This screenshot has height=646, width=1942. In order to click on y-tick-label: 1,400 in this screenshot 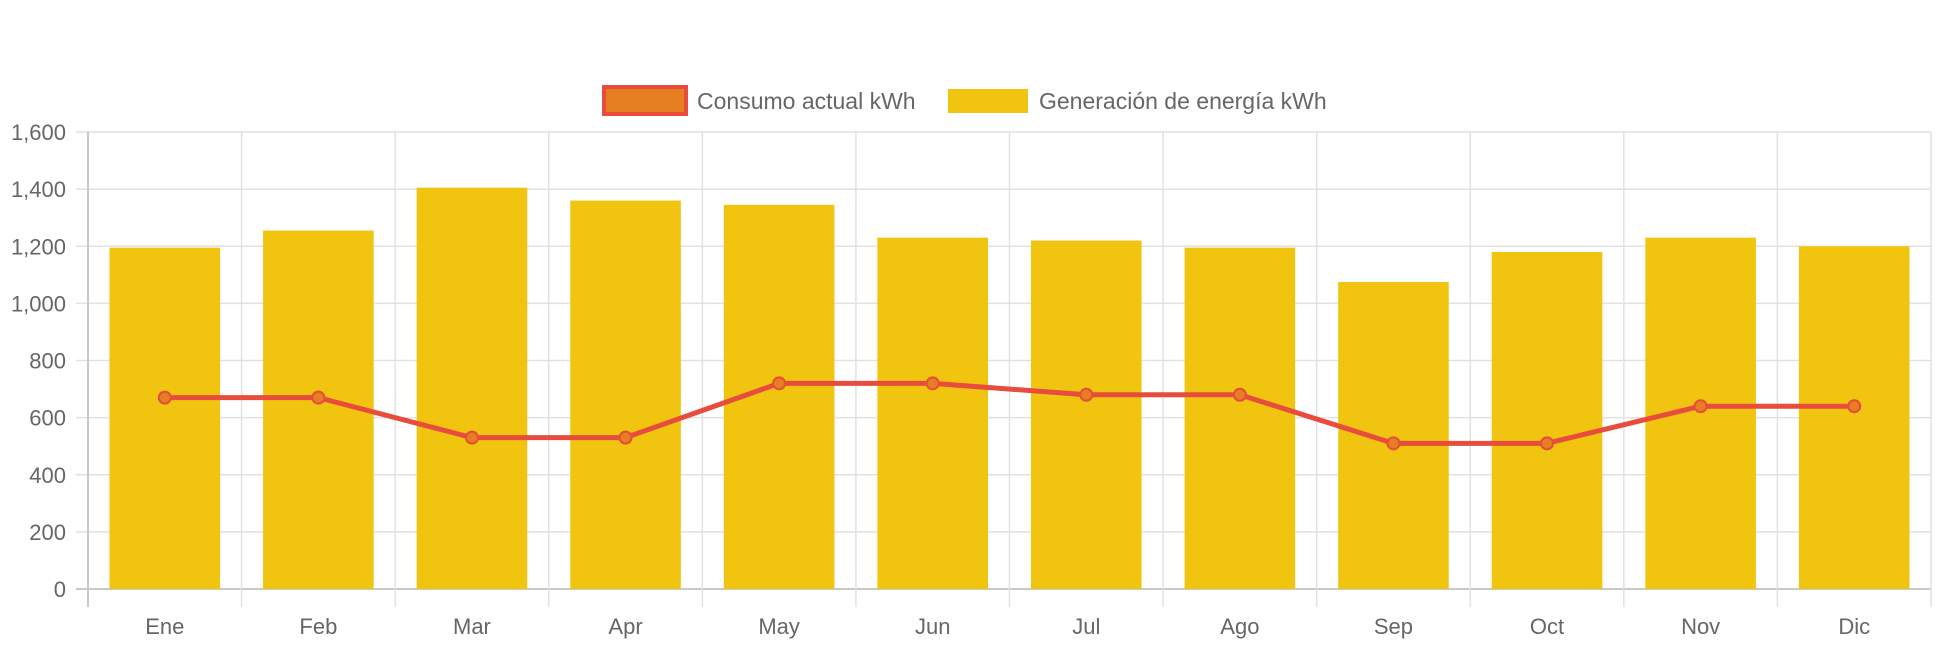, I will do `click(38, 189)`.